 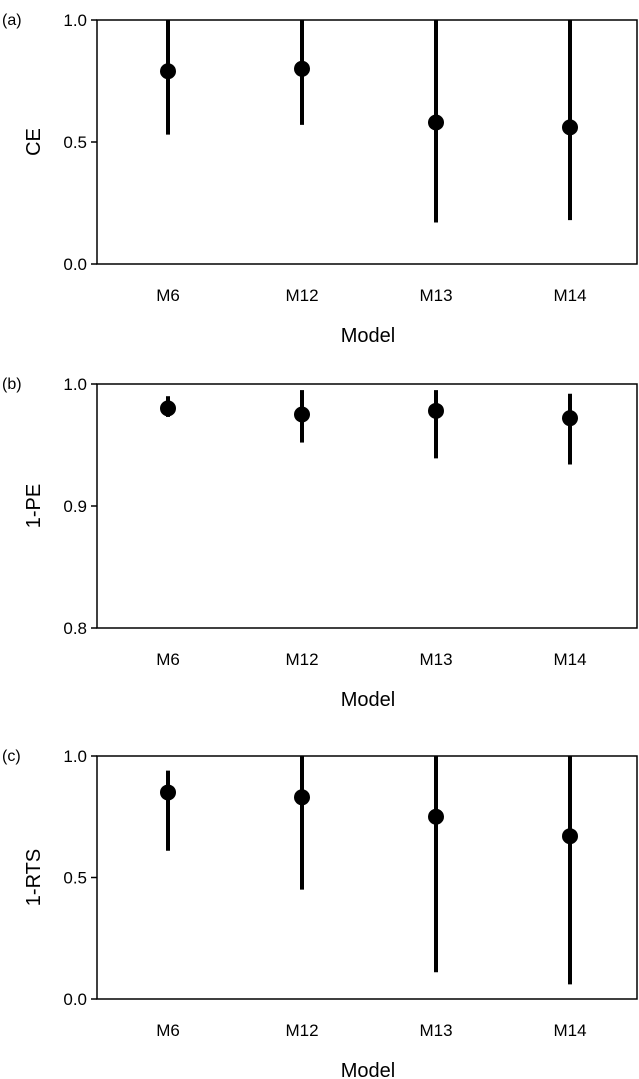 What do you see at coordinates (75, 628) in the screenshot?
I see `y-tick-label: 0.8` at bounding box center [75, 628].